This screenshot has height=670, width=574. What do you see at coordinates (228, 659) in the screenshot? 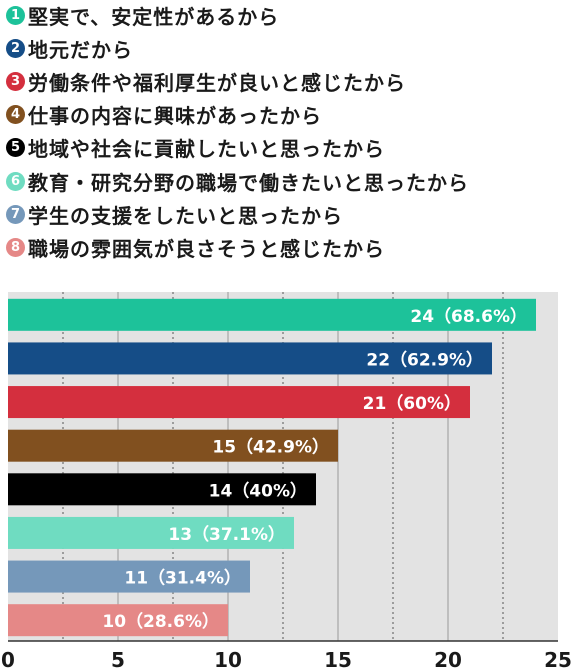
I see `x-tick-label: 10` at bounding box center [228, 659].